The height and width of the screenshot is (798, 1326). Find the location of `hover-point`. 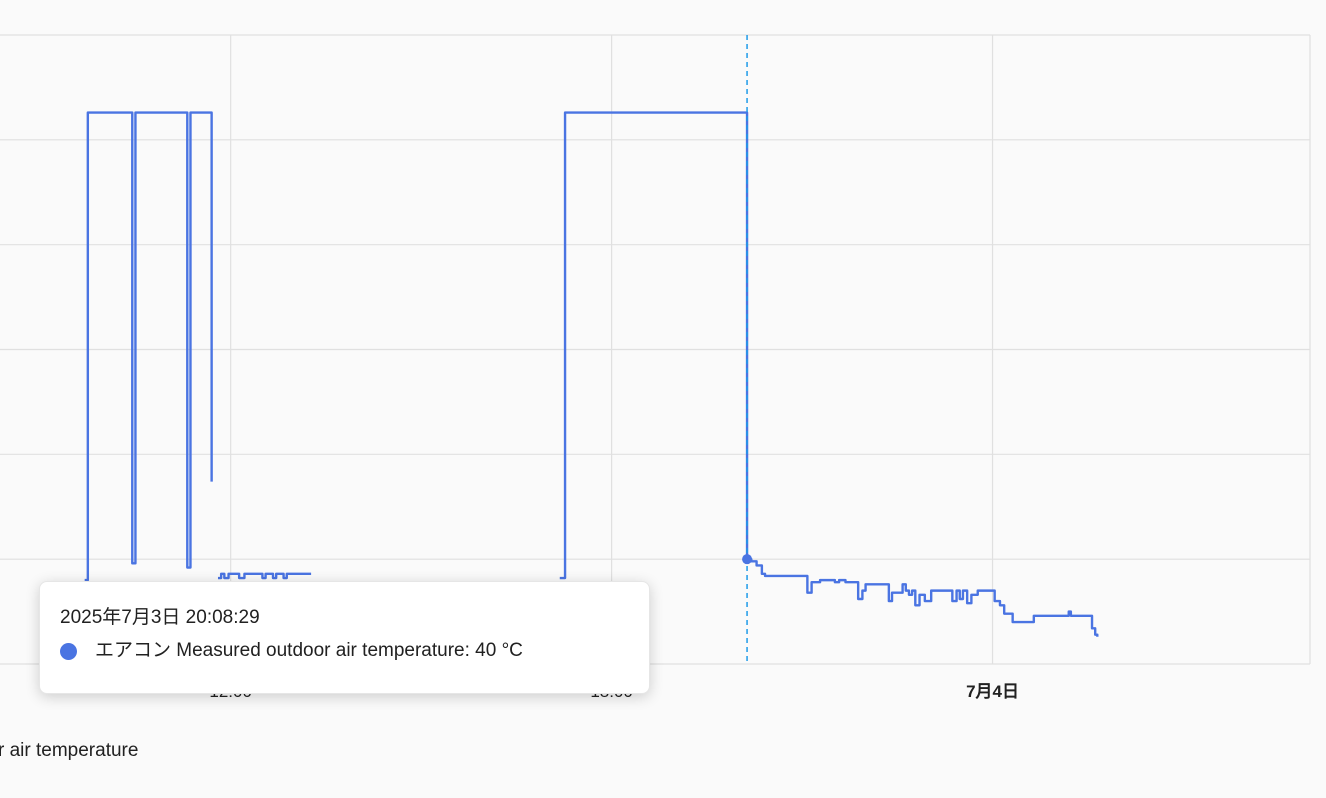

hover-point is located at coordinates (747, 559).